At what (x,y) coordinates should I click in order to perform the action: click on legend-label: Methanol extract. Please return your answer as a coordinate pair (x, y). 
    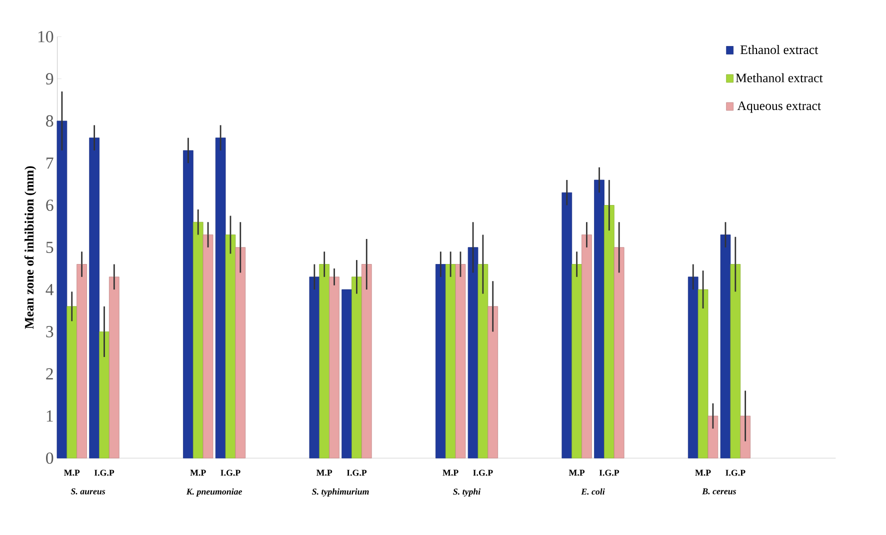
    Looking at the image, I should click on (779, 77).